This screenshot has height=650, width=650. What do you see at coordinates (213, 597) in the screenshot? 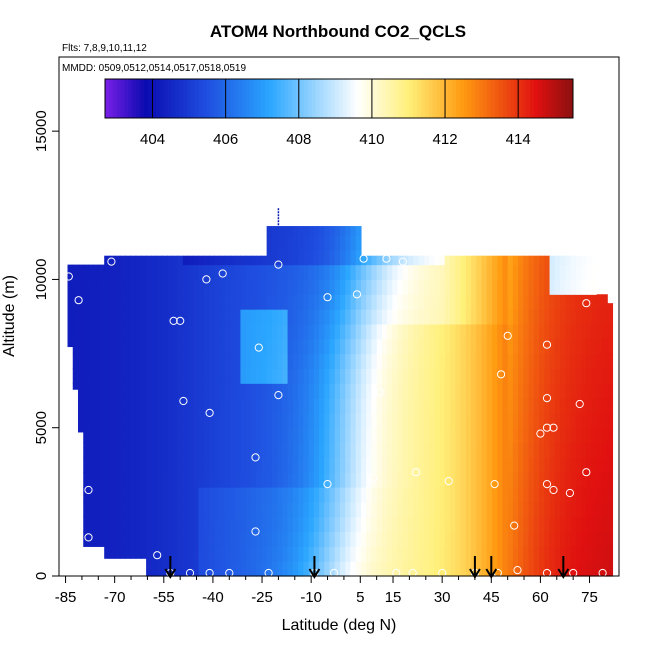
I see `x-tick-label: -40` at bounding box center [213, 597].